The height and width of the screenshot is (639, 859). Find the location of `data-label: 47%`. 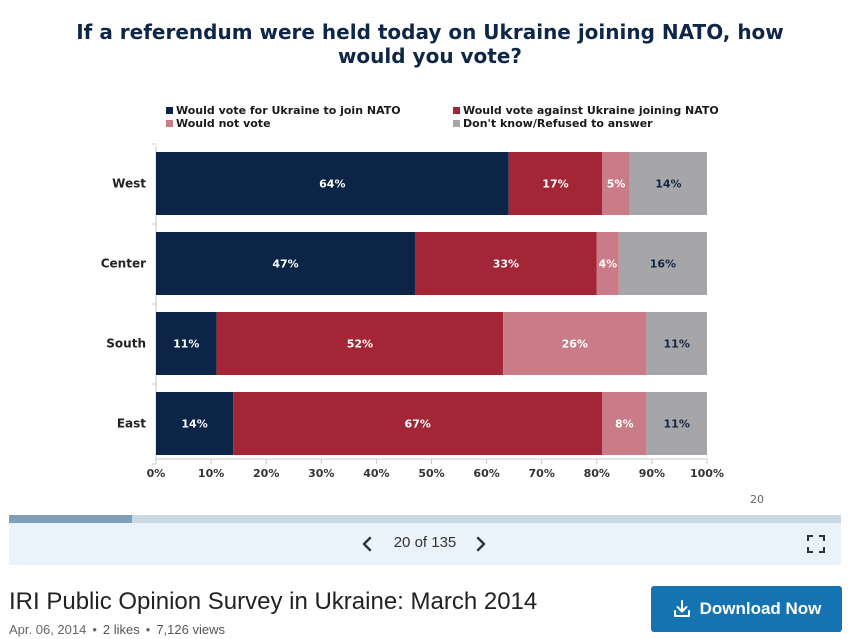

data-label: 47% is located at coordinates (285, 264).